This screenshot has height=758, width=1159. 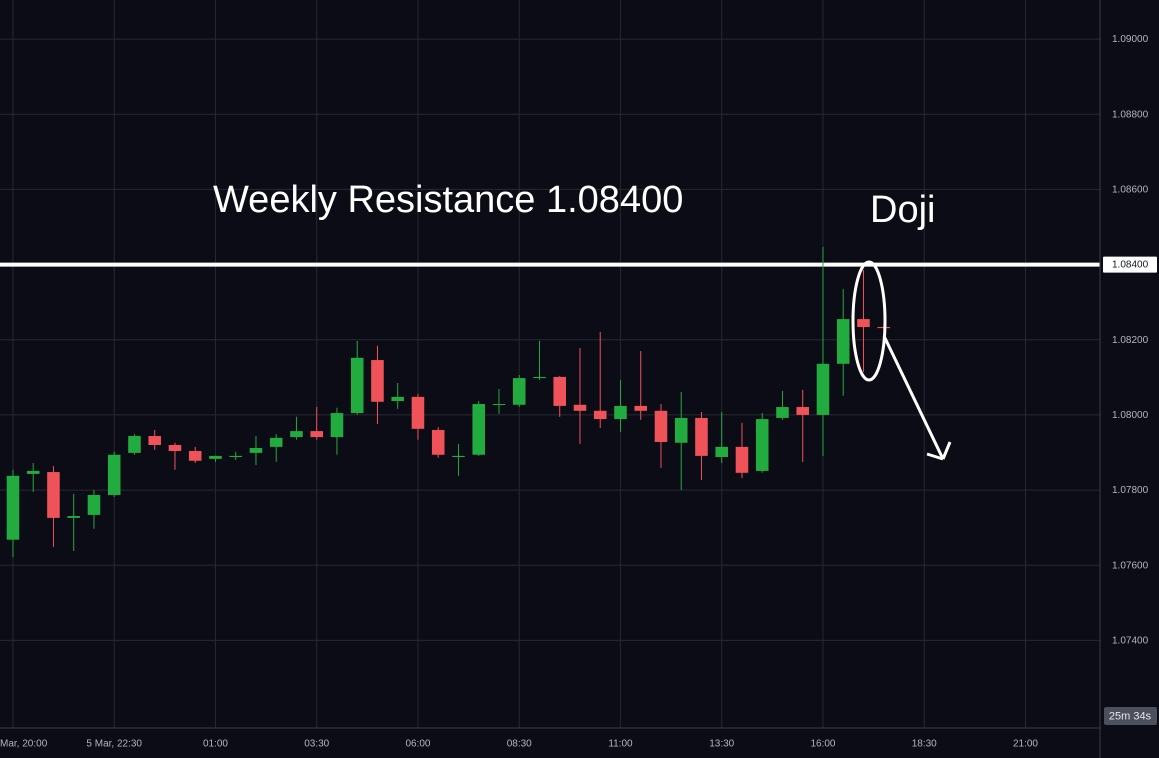 What do you see at coordinates (316, 744) in the screenshot?
I see `x-tick-label: 03:30` at bounding box center [316, 744].